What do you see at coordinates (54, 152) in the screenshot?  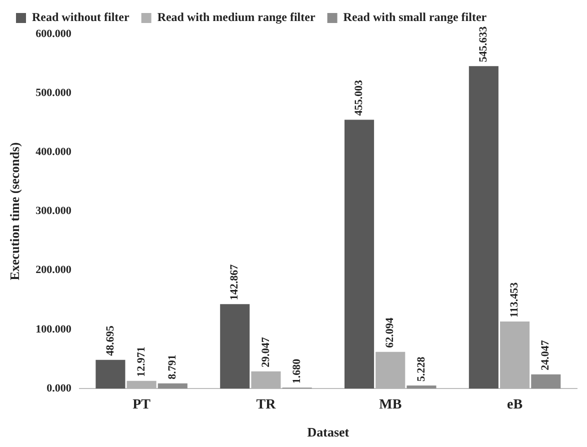 I see `y-tick-label: 400.000` at bounding box center [54, 152].